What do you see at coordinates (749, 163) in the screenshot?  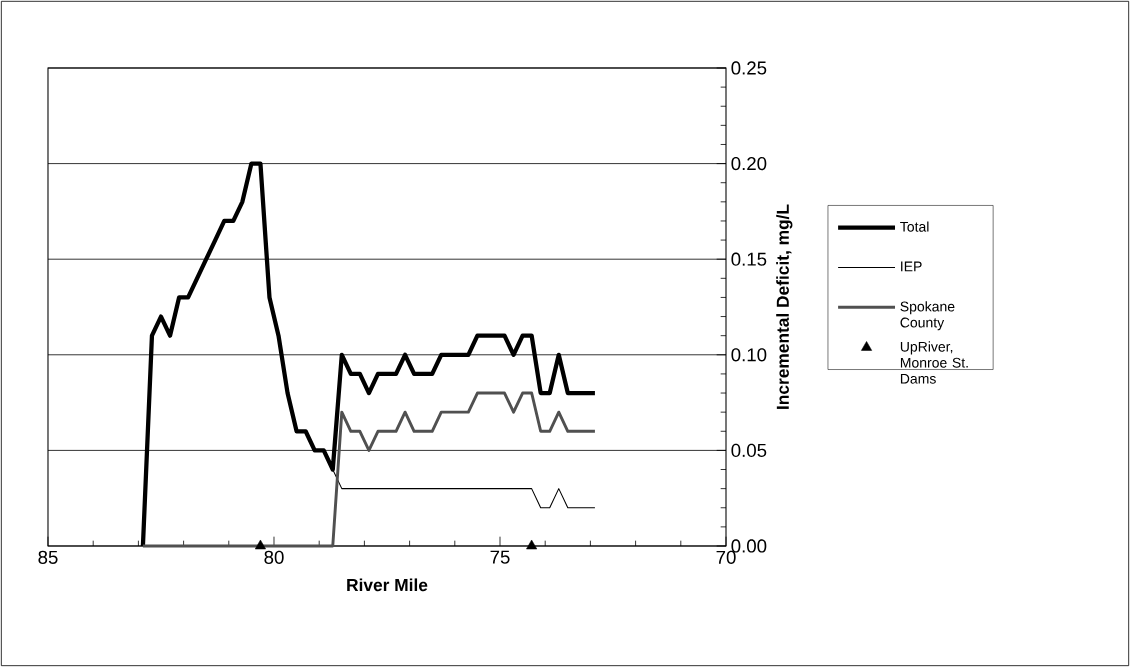 I see `y-tick-label: 0.20` at bounding box center [749, 163].